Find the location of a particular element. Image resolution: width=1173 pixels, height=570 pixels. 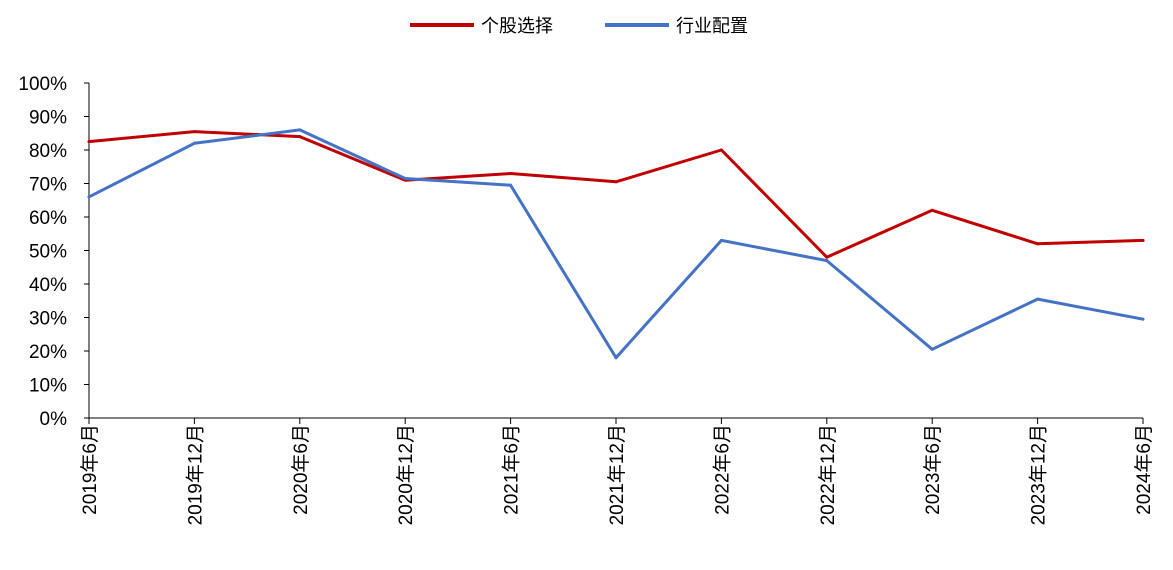

y-tick-label: 0% is located at coordinates (54, 419).